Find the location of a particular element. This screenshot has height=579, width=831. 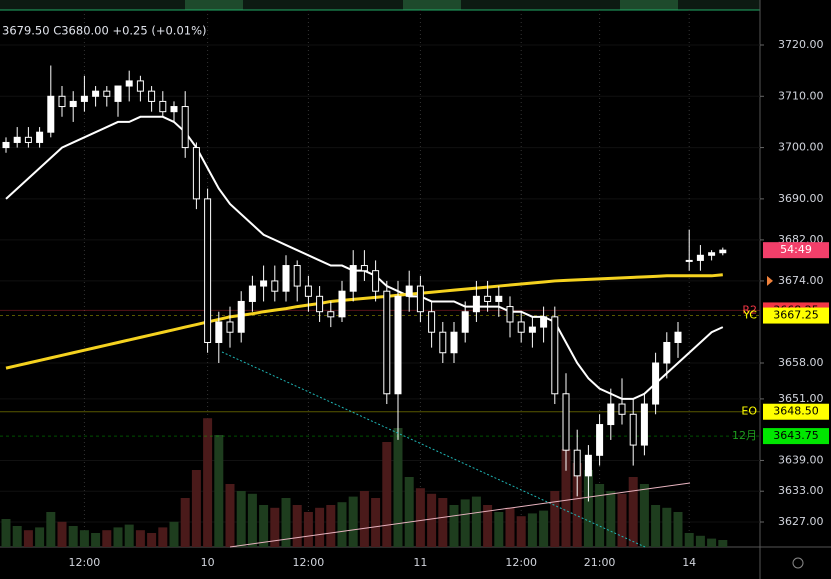

x-tick-label: 12:00 is located at coordinates (85, 562).